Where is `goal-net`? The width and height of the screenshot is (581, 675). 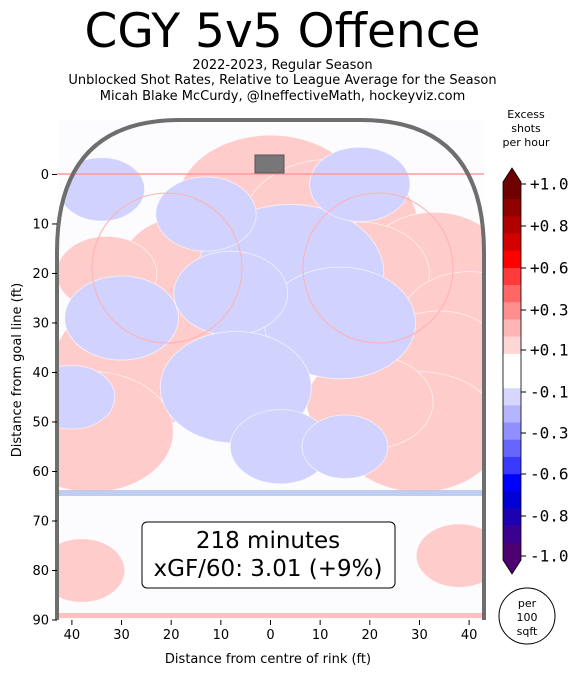
goal-net is located at coordinates (269, 164).